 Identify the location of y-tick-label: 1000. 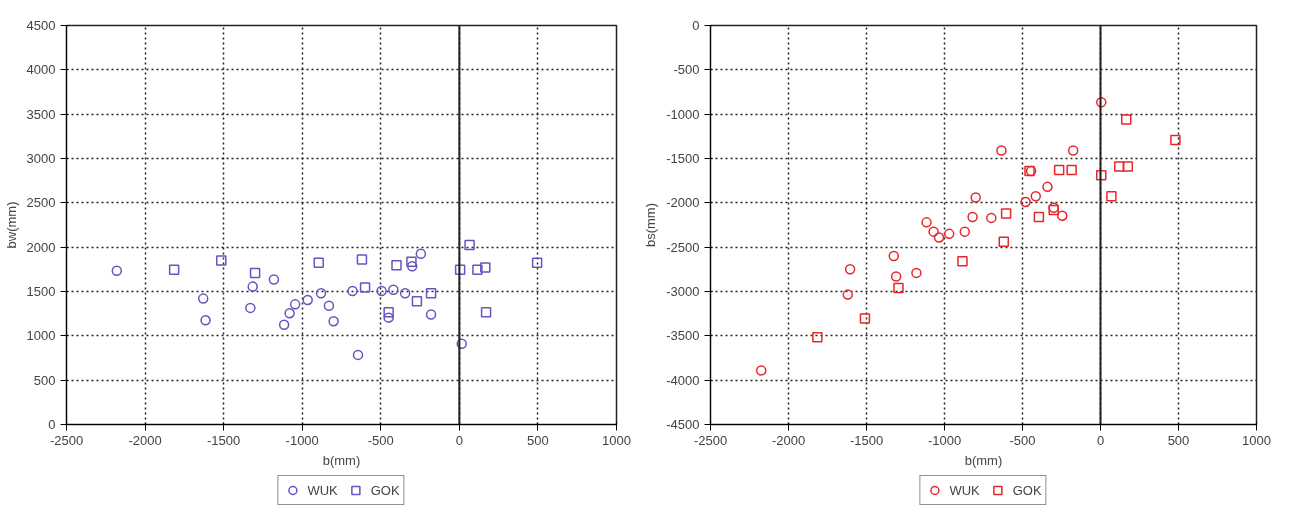
(41, 336).